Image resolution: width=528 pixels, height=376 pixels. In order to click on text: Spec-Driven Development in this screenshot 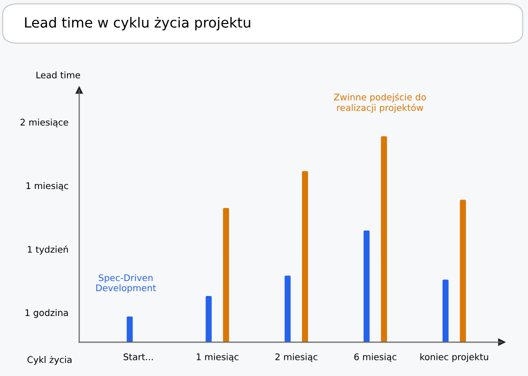, I will do `click(126, 284)`.